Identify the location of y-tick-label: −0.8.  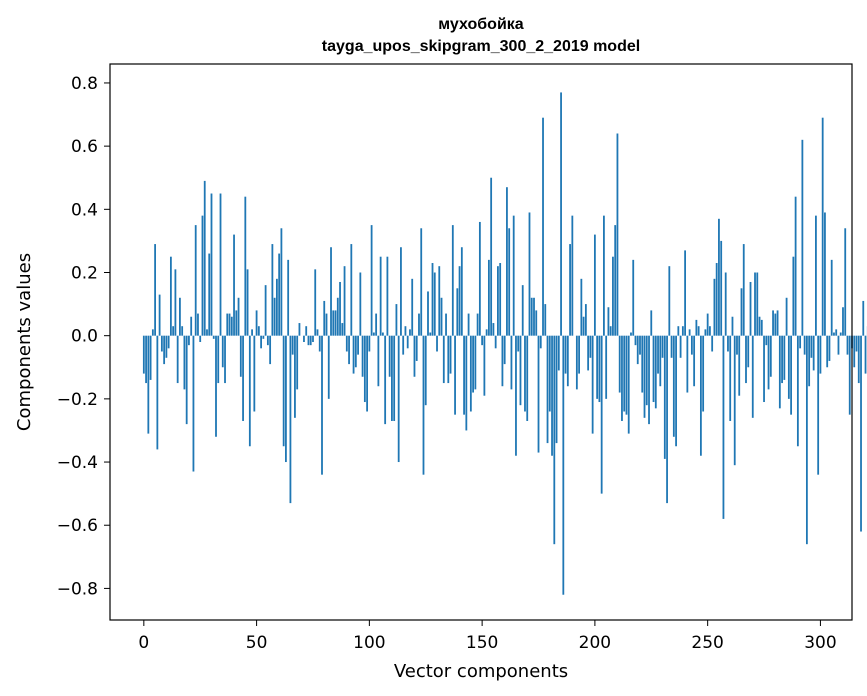
(77, 589).